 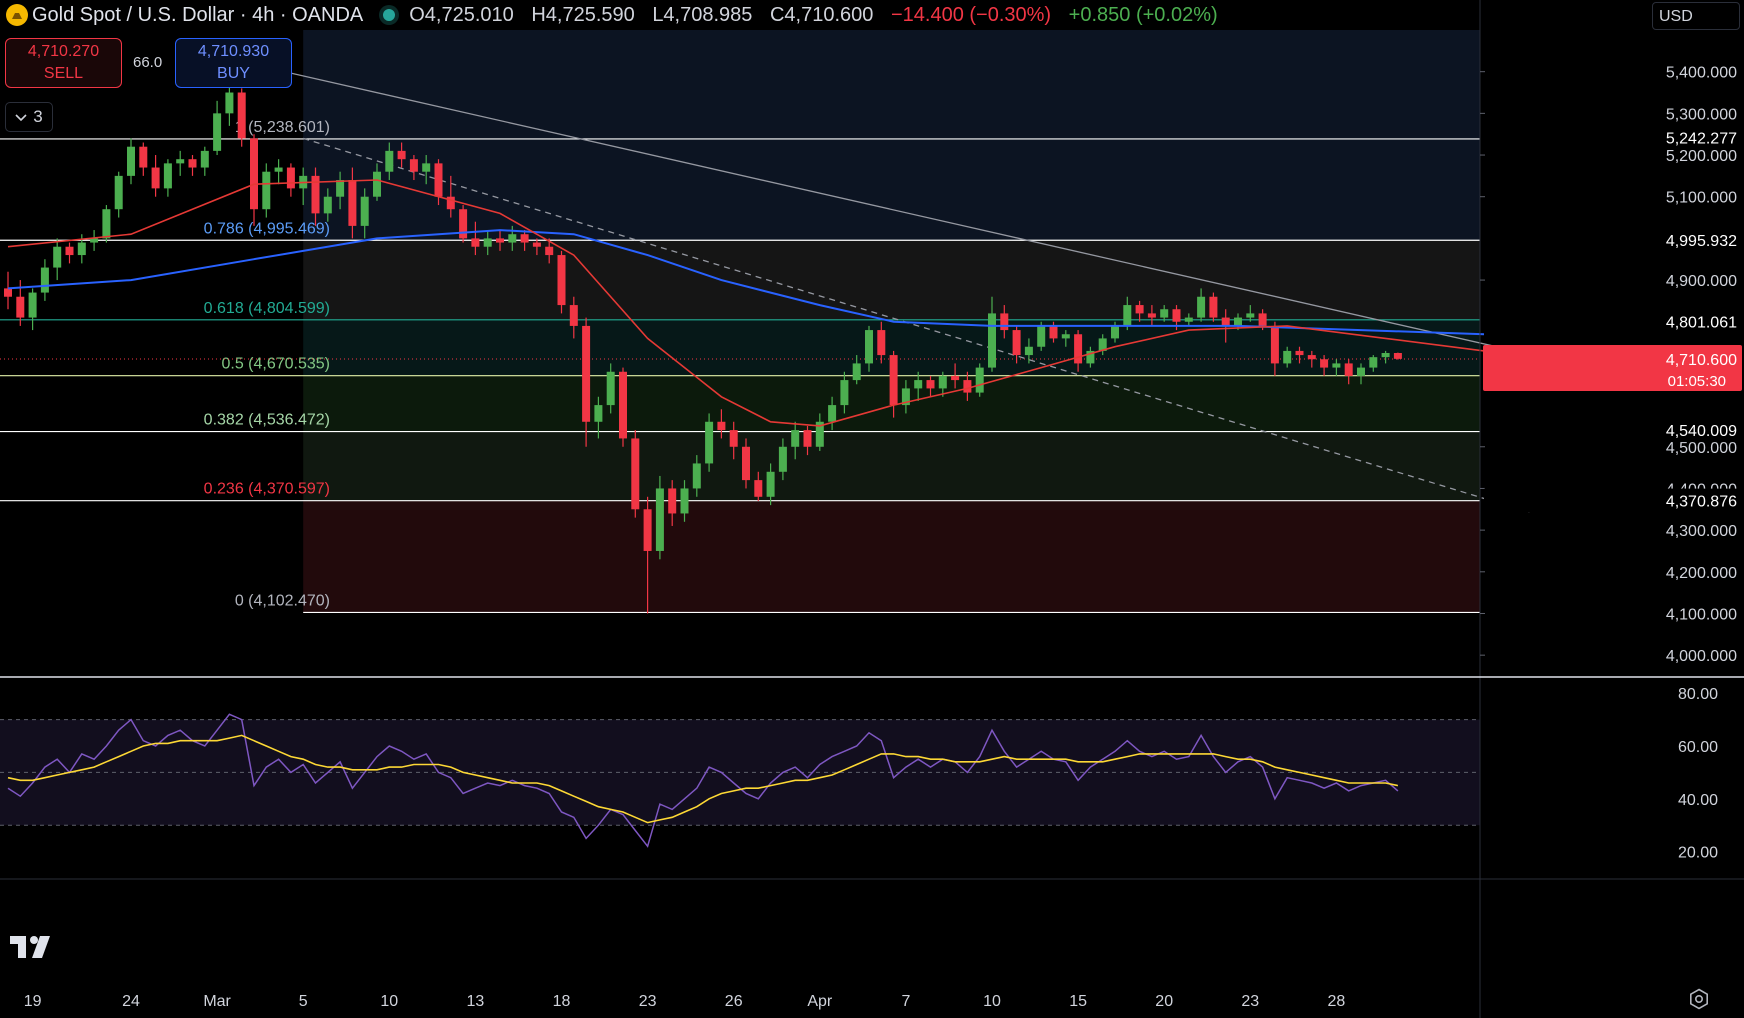 What do you see at coordinates (233, 73) in the screenshot?
I see `buy-label: BUY` at bounding box center [233, 73].